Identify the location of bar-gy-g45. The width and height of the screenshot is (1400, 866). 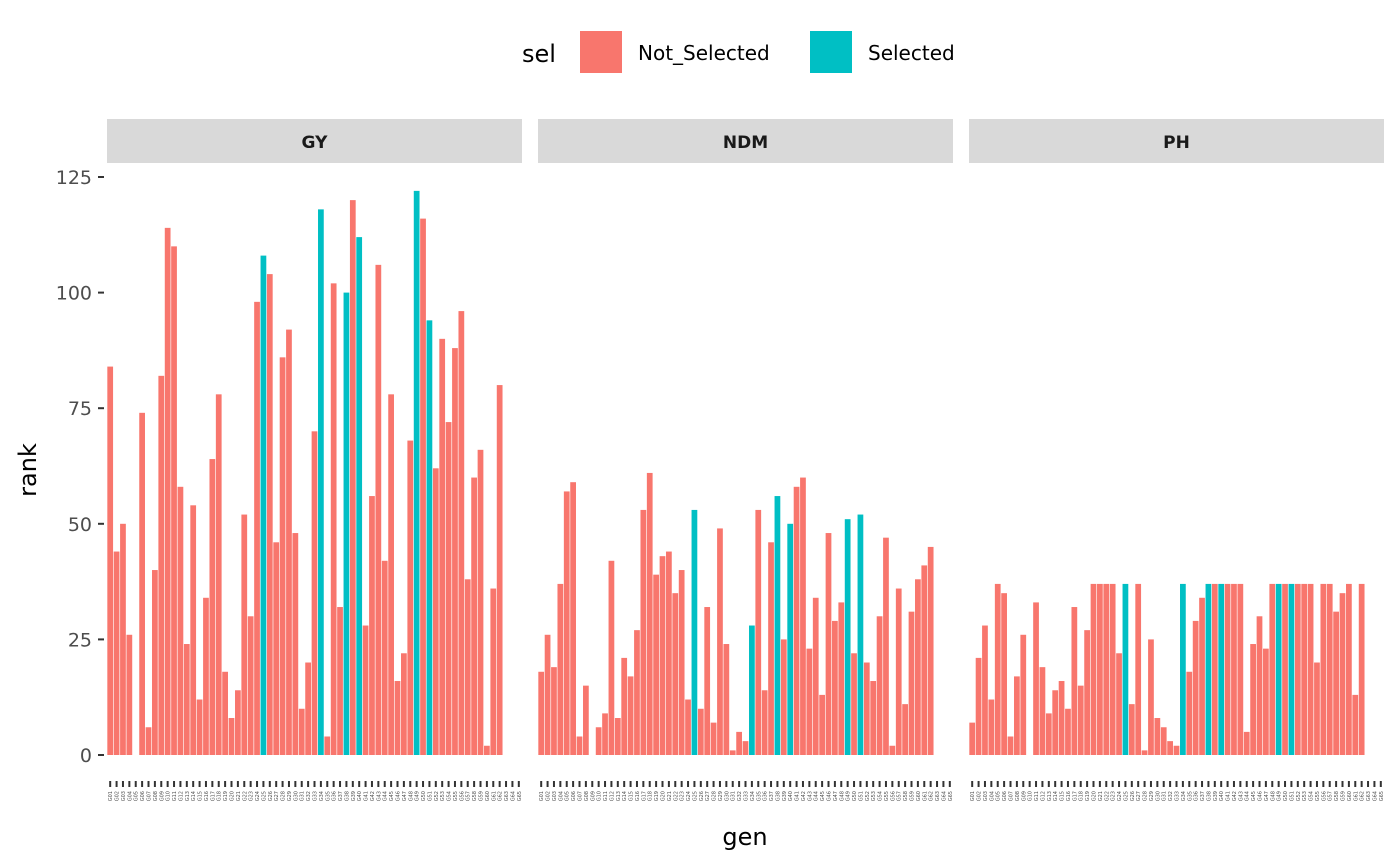
(391, 574).